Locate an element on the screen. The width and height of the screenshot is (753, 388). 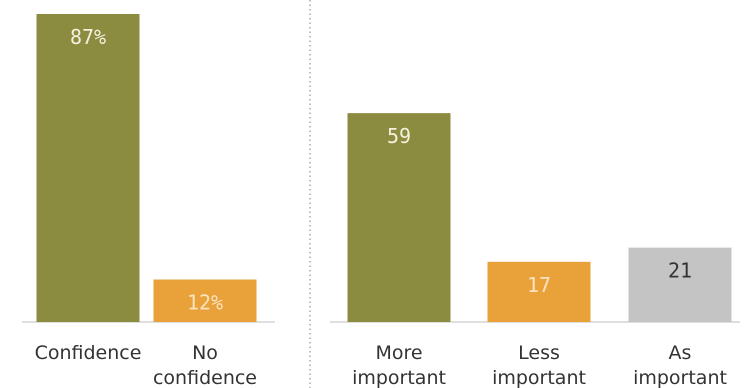
category-label: Less is located at coordinates (539, 353).